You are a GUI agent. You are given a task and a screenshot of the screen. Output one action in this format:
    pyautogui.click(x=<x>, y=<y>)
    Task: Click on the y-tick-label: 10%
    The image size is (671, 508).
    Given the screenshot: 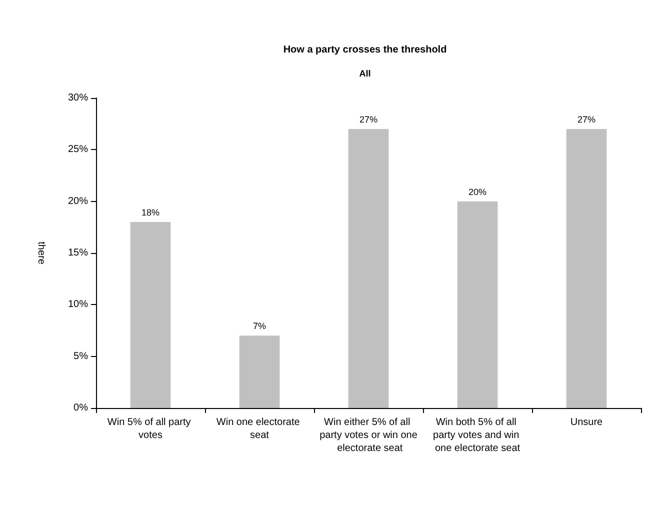 What is the action you would take?
    pyautogui.click(x=78, y=304)
    